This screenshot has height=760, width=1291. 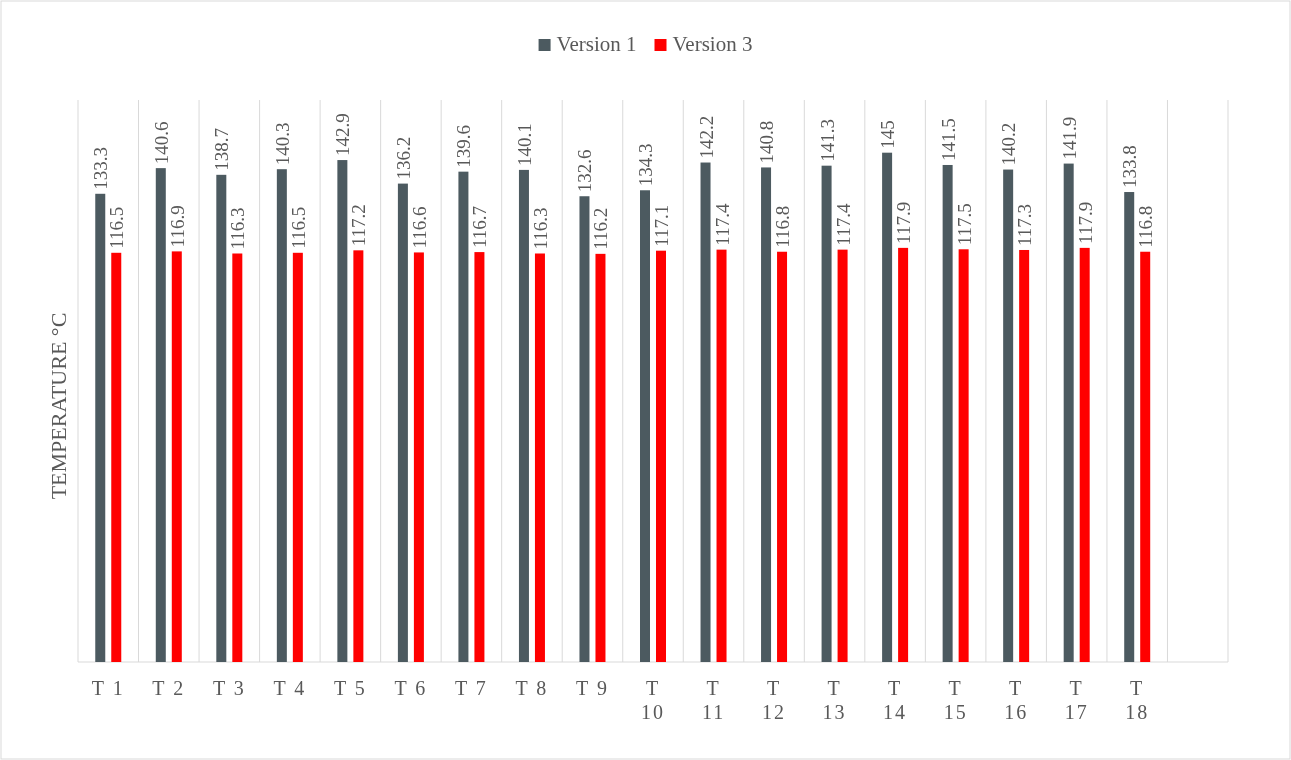 I want to click on data-label: 117.3, so click(x=1025, y=224).